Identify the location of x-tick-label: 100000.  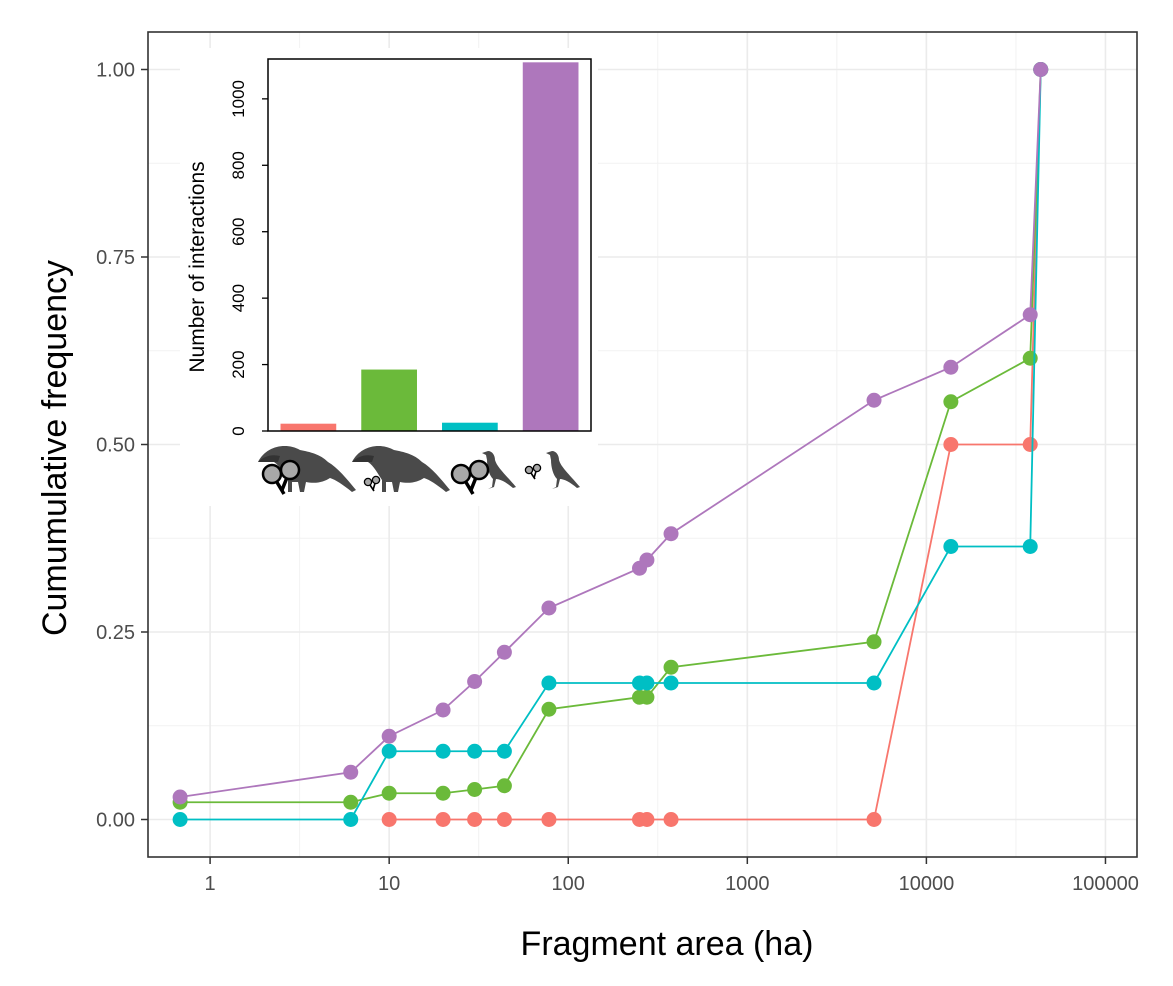
(1105, 884).